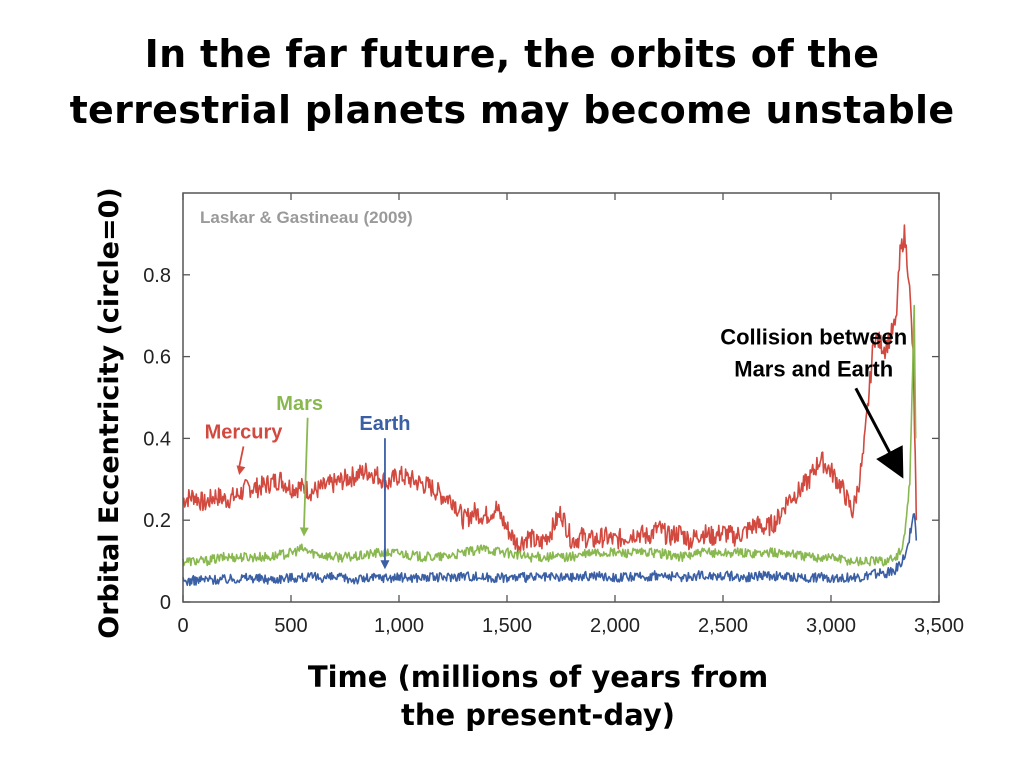 The width and height of the screenshot is (1024, 768). What do you see at coordinates (615, 626) in the screenshot?
I see `x-tick-label: 2,000` at bounding box center [615, 626].